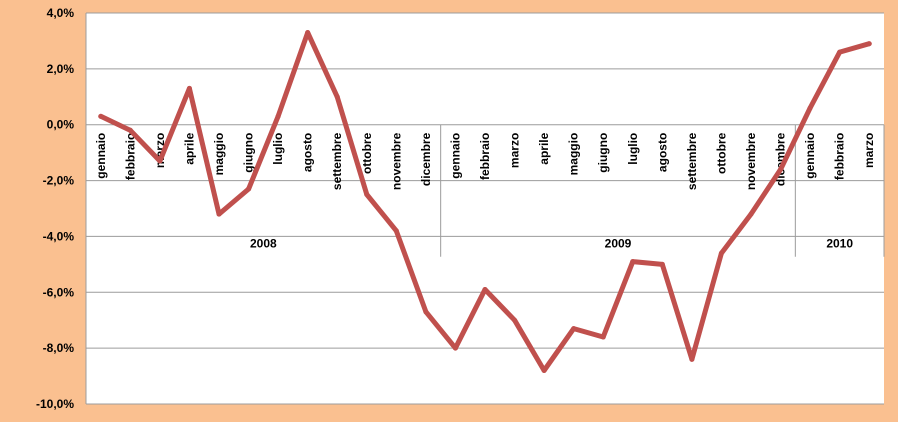 Image resolution: width=898 pixels, height=422 pixels. What do you see at coordinates (59, 236) in the screenshot?
I see `y-tick-label: -4,0%` at bounding box center [59, 236].